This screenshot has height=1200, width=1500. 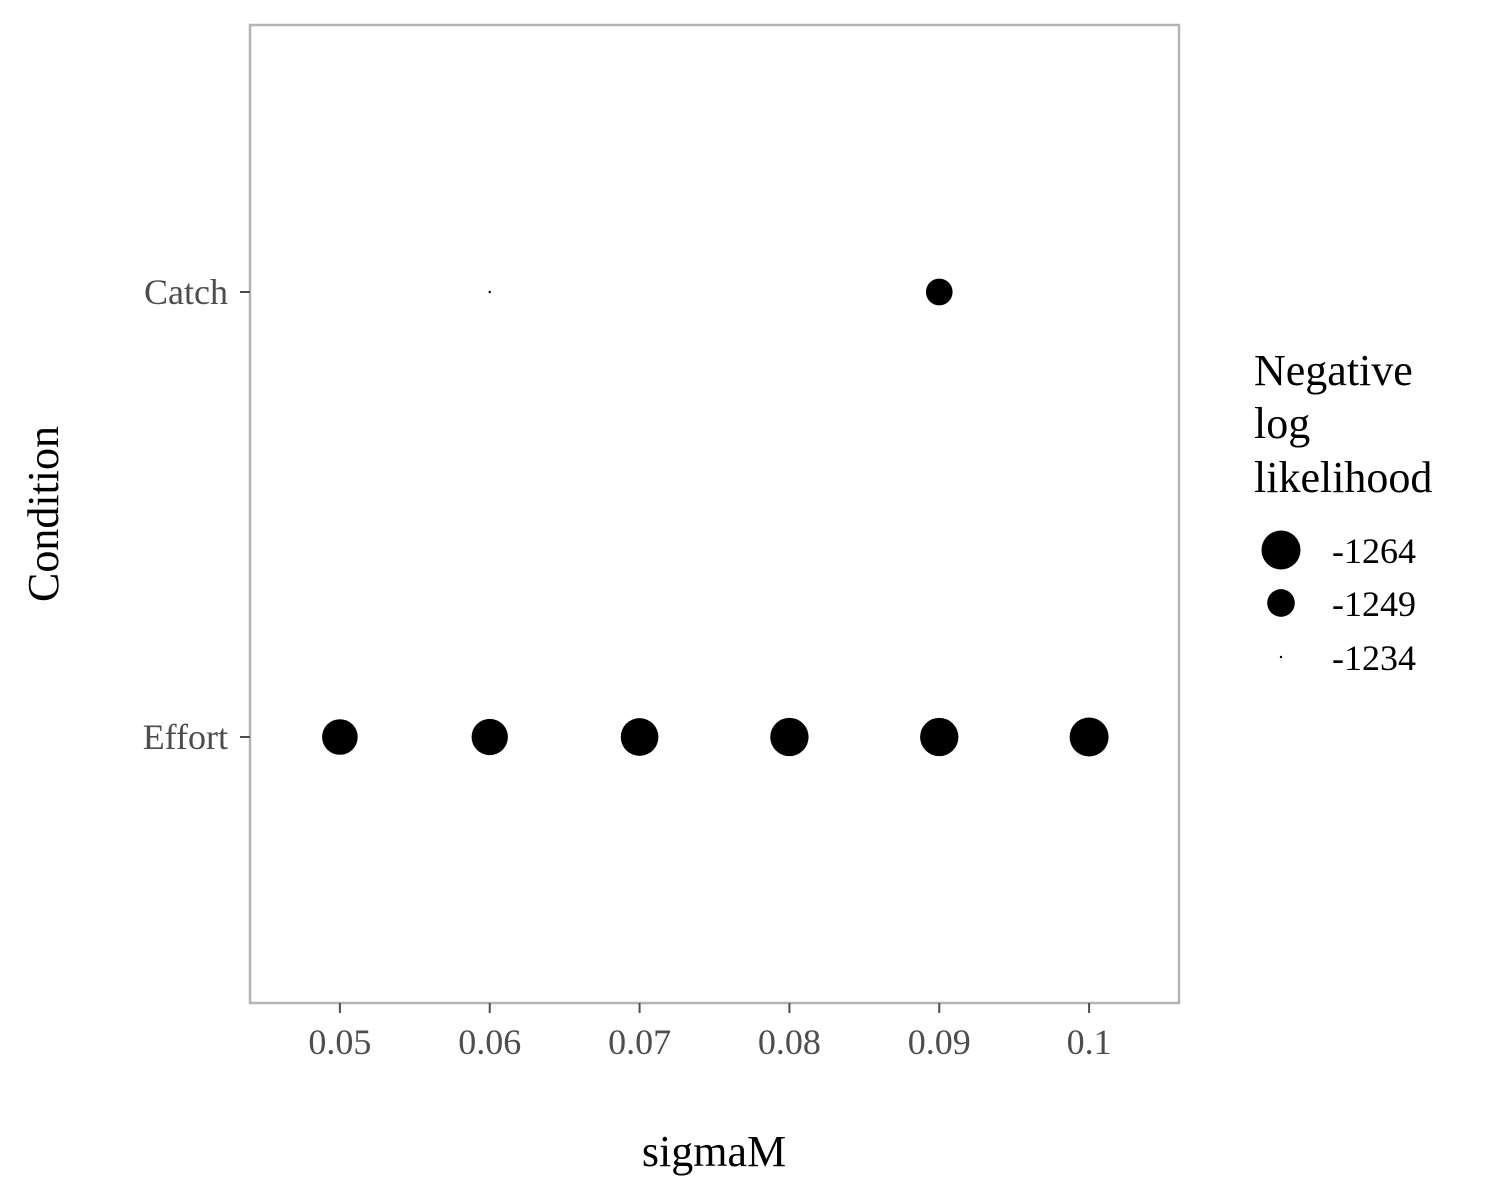 I want to click on legend-title-line: likelihood, so click(x=1343, y=477).